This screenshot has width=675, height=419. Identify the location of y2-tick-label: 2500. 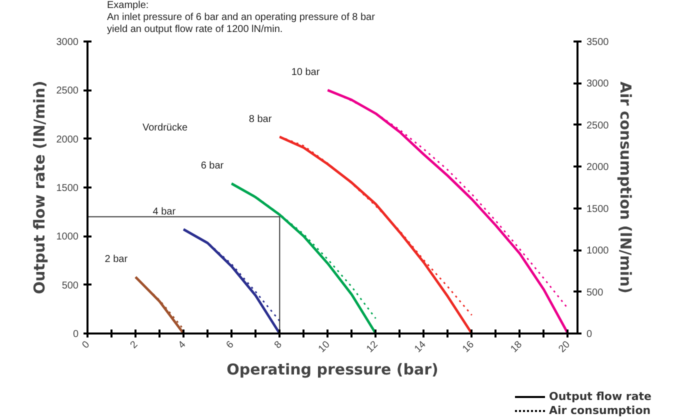
(598, 126).